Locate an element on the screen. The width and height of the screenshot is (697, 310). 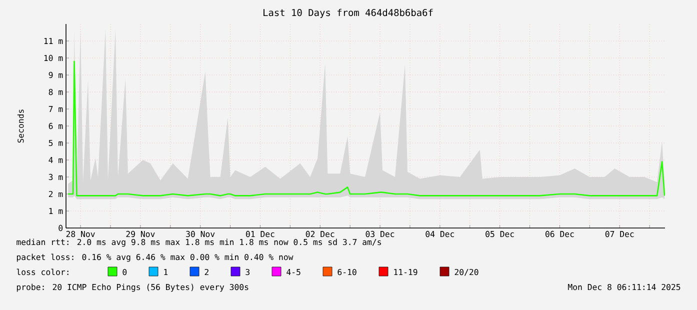
text: loss color: is located at coordinates (42, 272).